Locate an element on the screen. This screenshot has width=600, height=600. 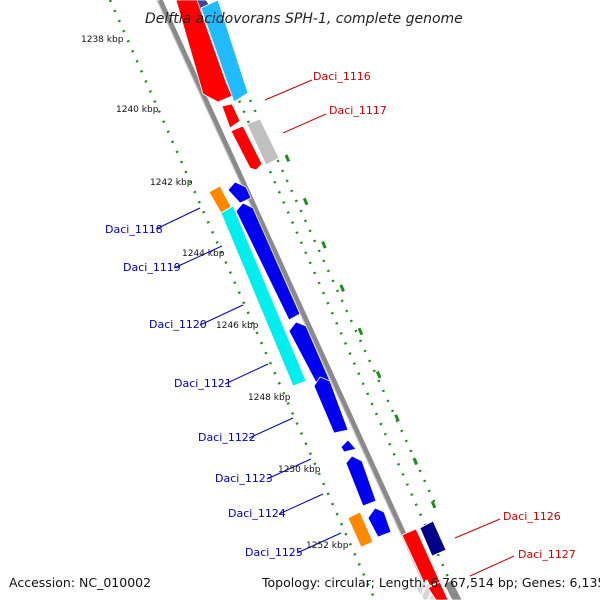
gene-label-daci-1121: Daci_1121 is located at coordinates (203, 383).